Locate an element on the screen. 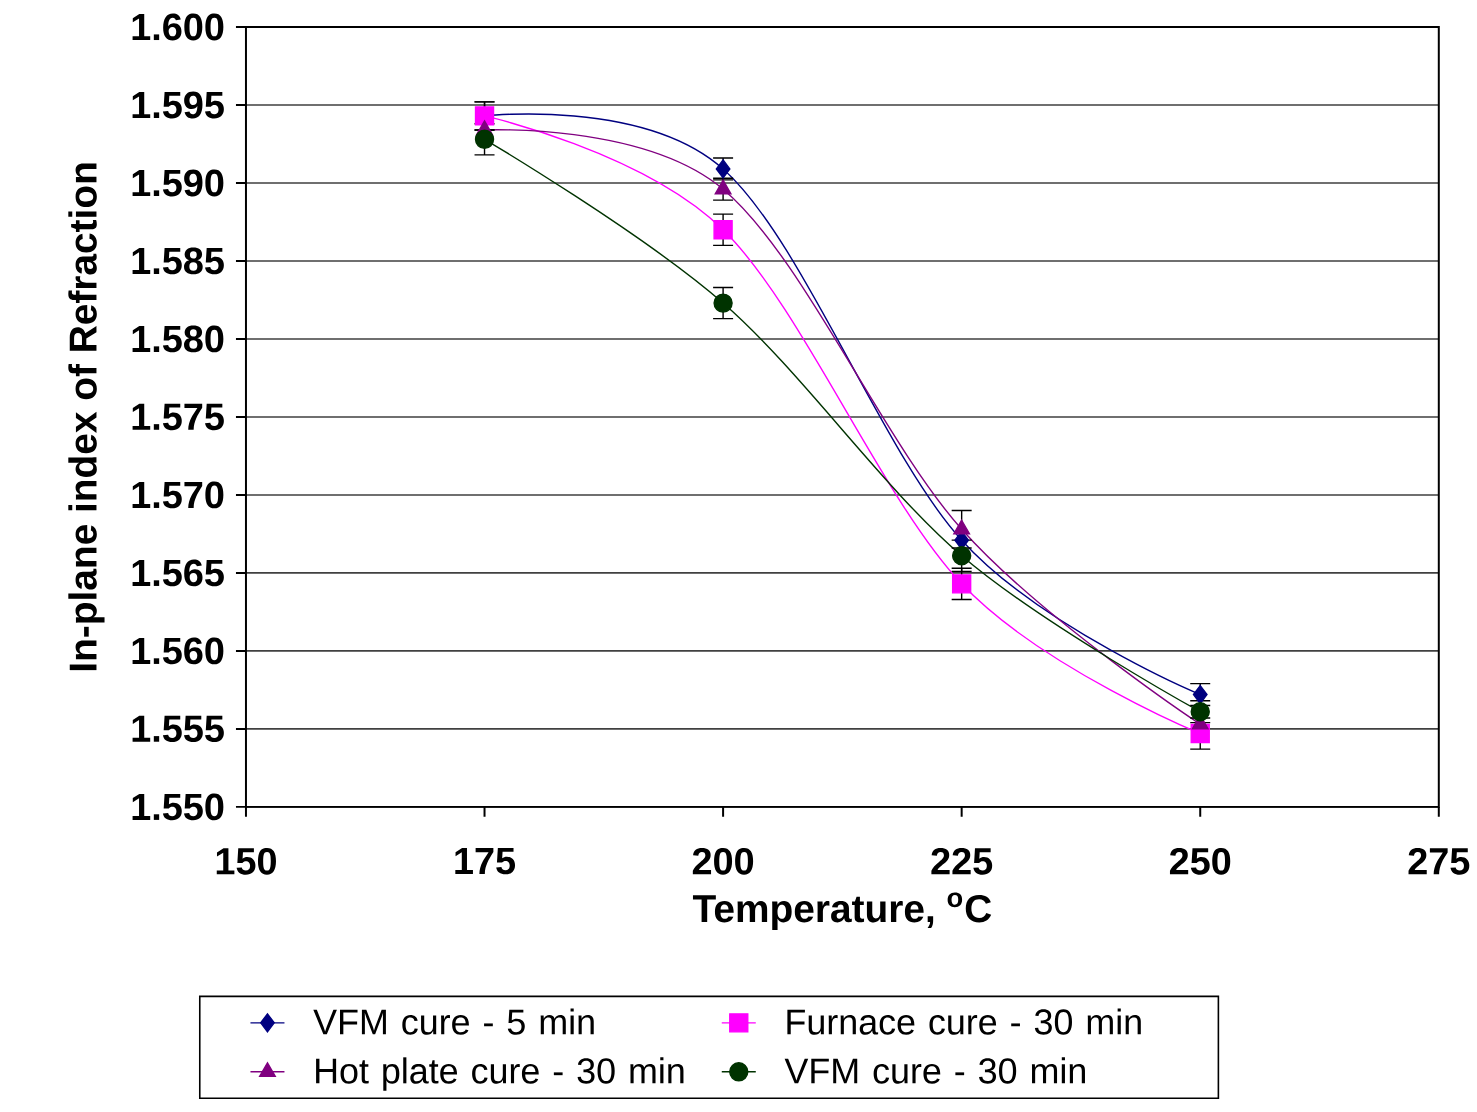 The height and width of the screenshot is (1112, 1477). legend-label: VFM cure - 30 min is located at coordinates (934, 1070).